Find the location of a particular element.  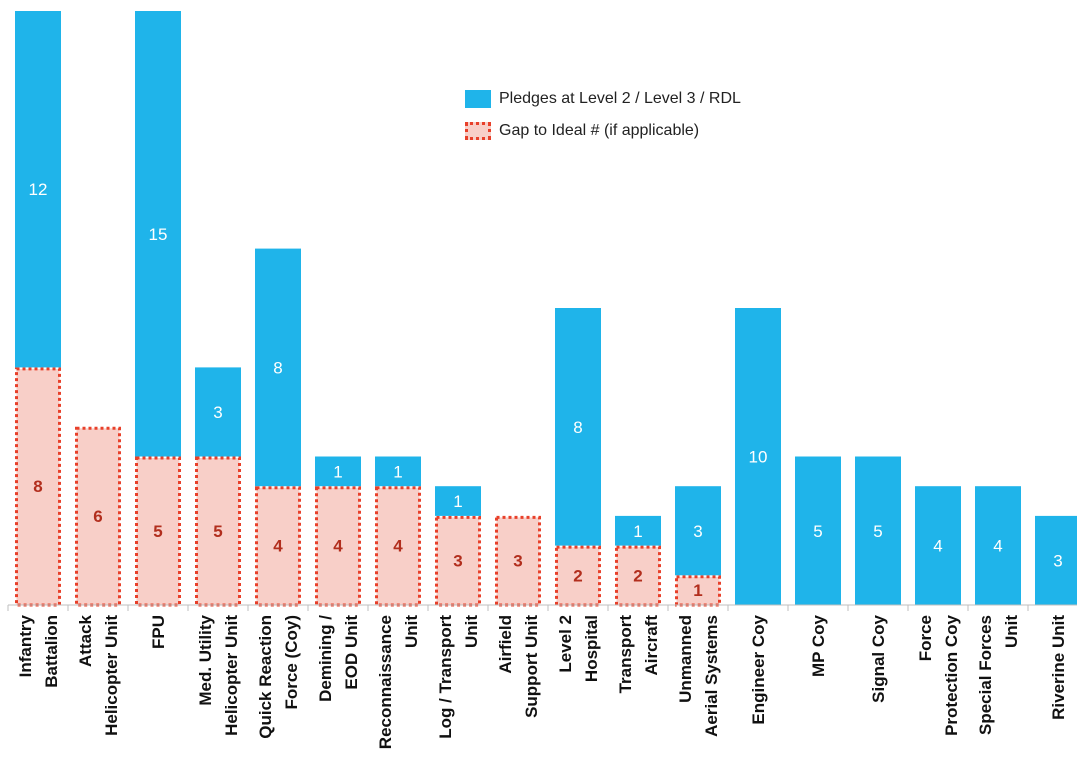

category-label-line: Log / Transport is located at coordinates (445, 677).